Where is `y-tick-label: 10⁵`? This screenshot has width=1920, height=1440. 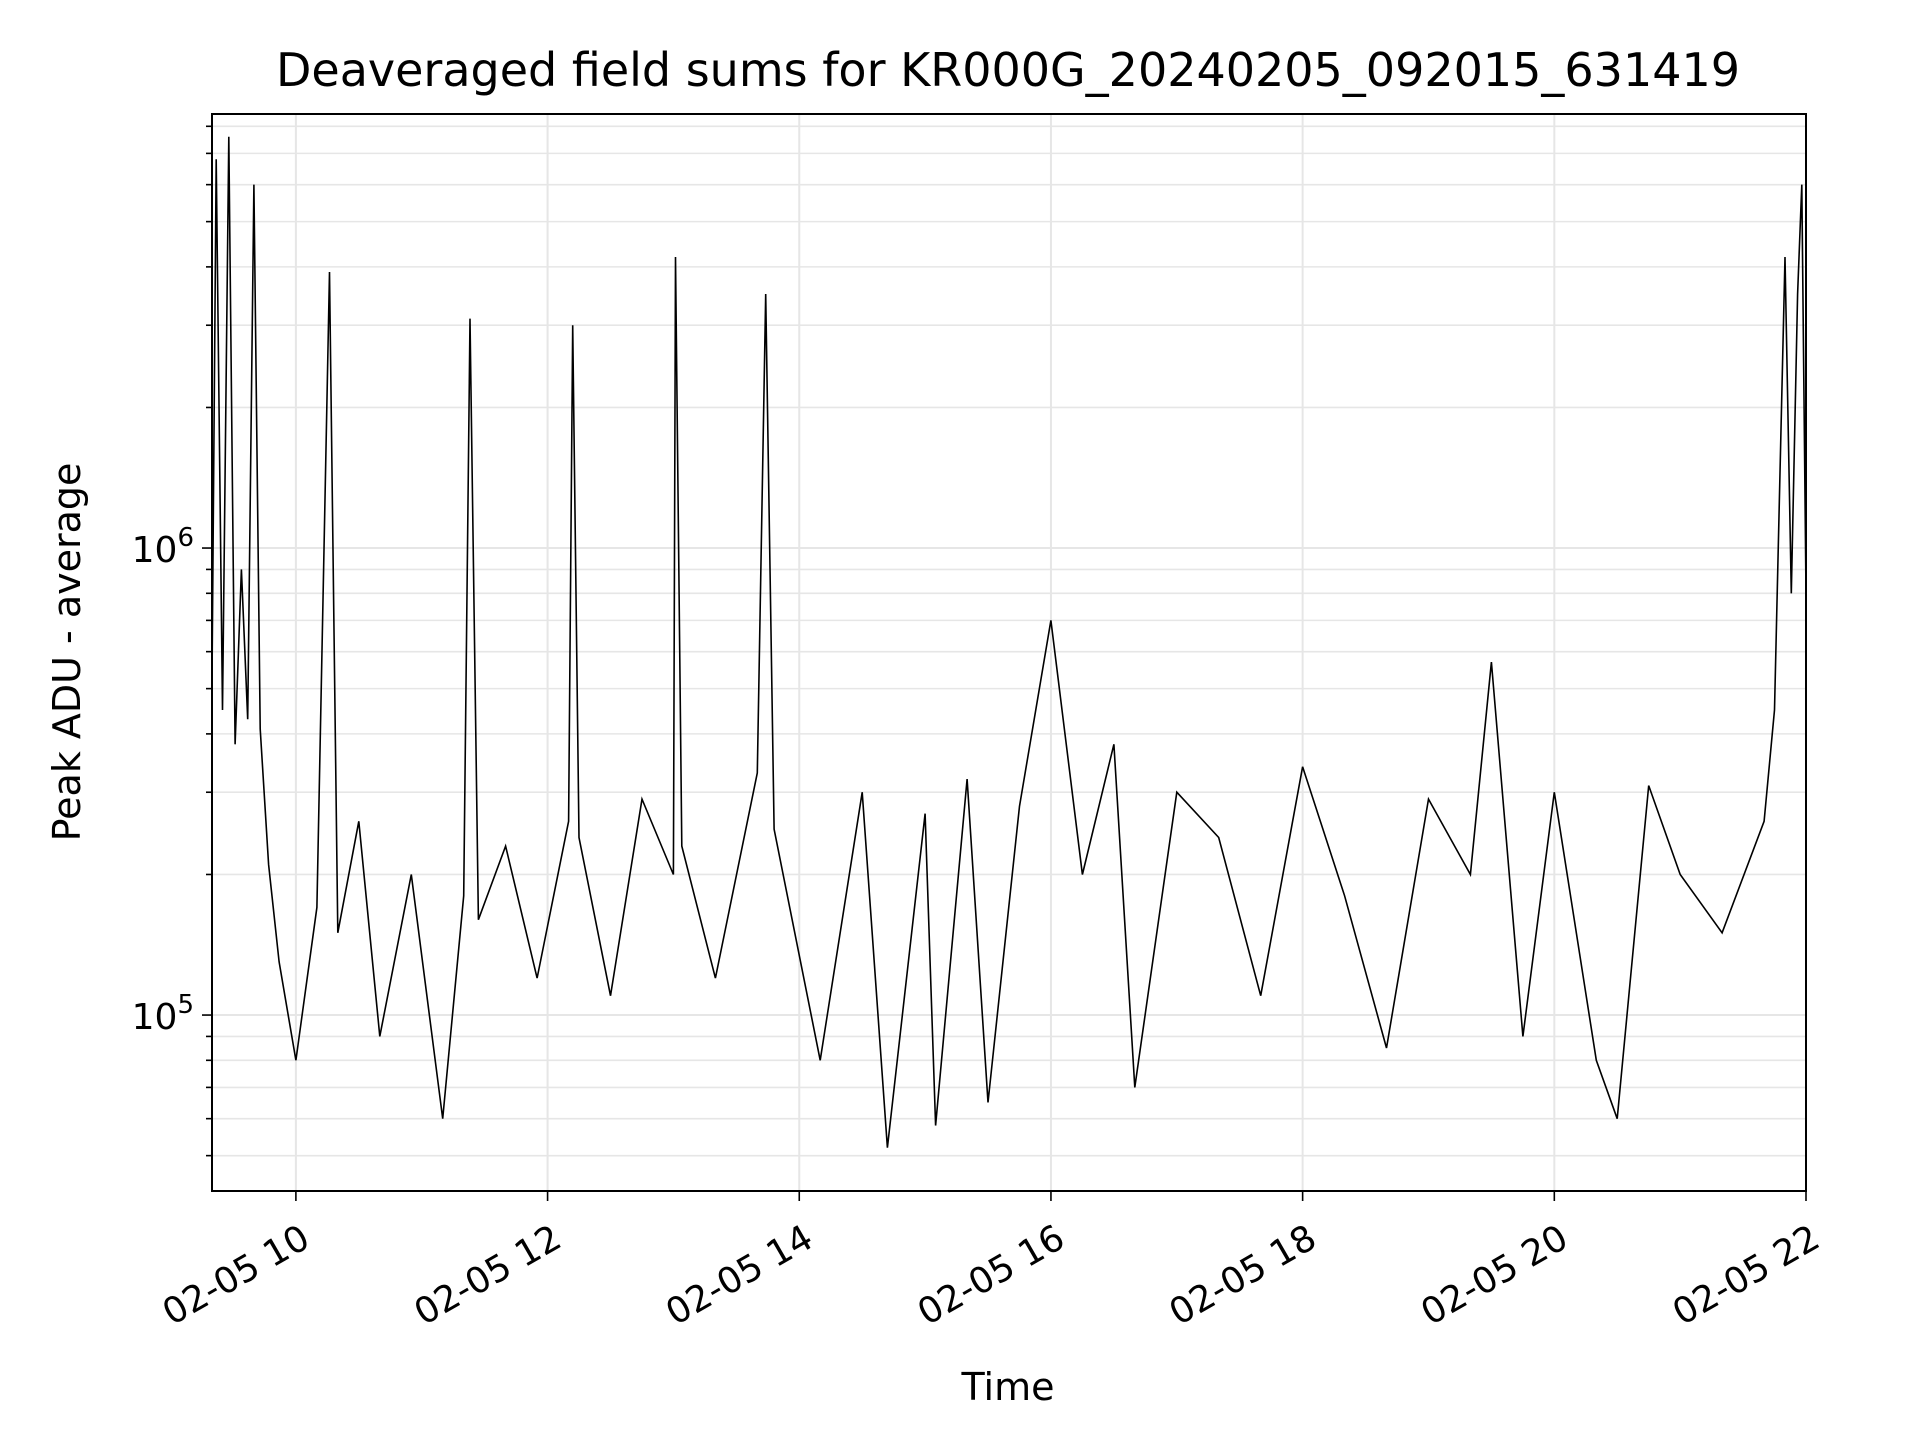 y-tick-label: 10⁵ is located at coordinates (163, 1014).